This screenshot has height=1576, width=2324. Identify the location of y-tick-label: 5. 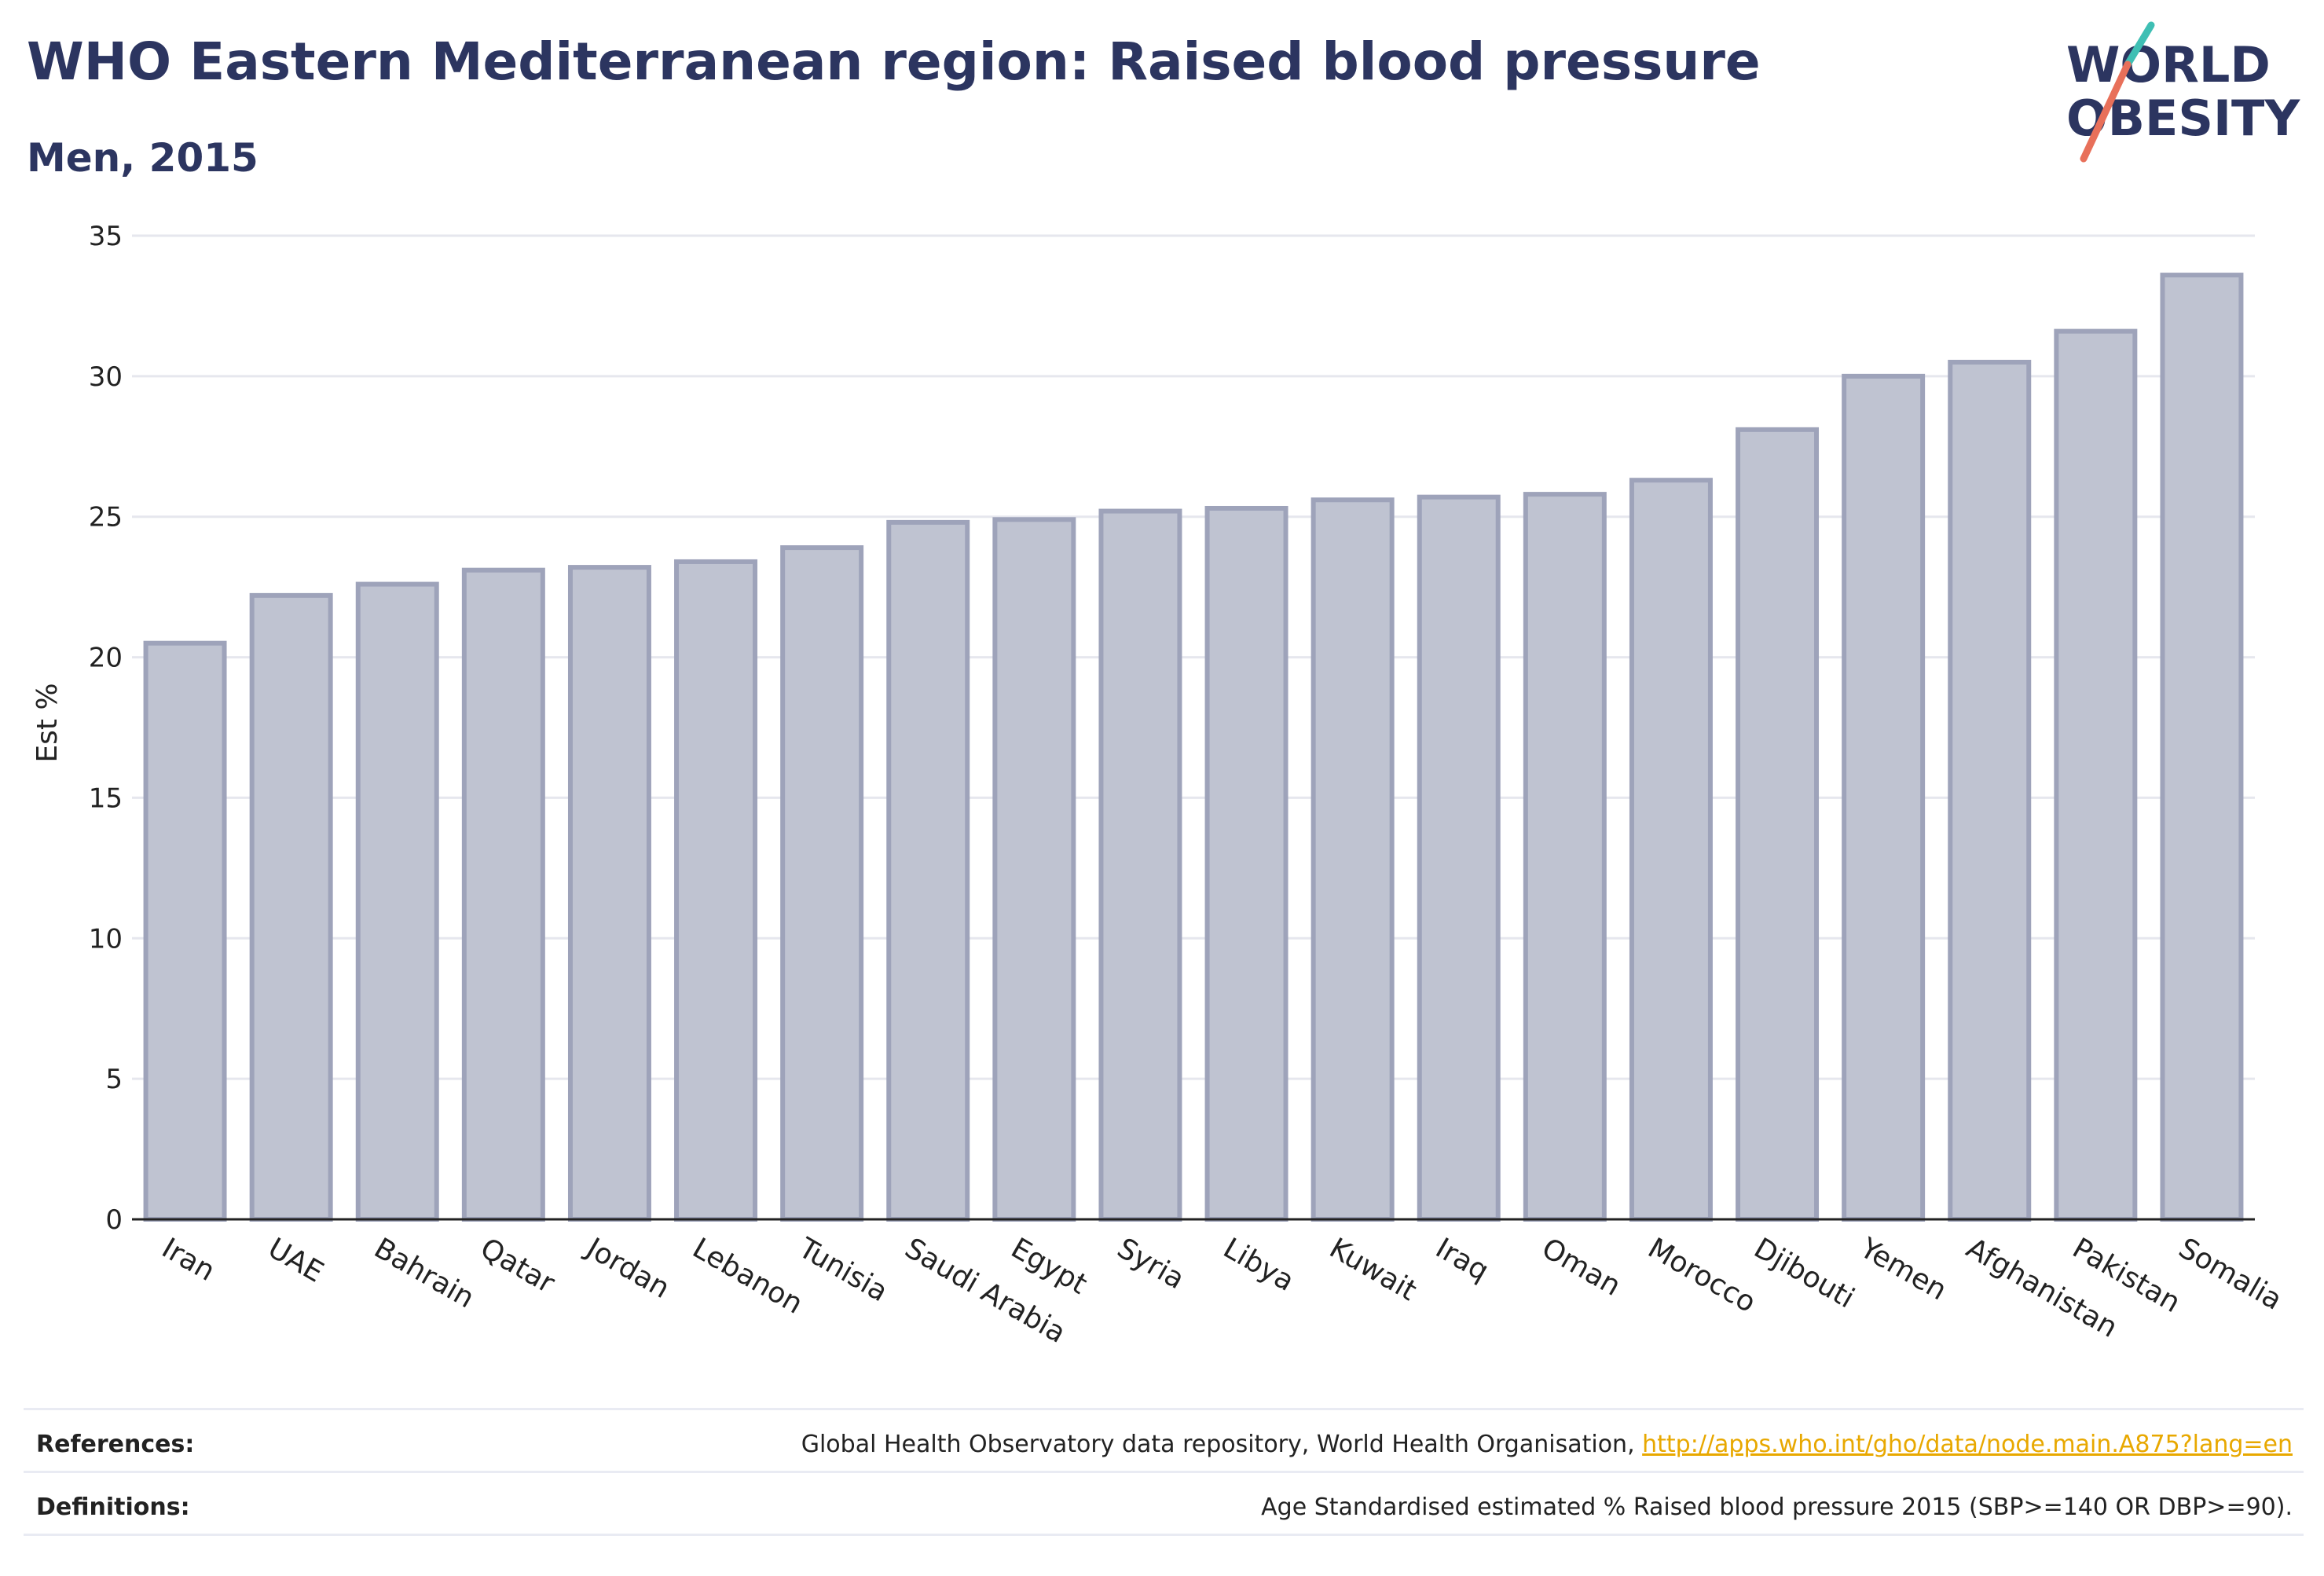
(114, 1079).